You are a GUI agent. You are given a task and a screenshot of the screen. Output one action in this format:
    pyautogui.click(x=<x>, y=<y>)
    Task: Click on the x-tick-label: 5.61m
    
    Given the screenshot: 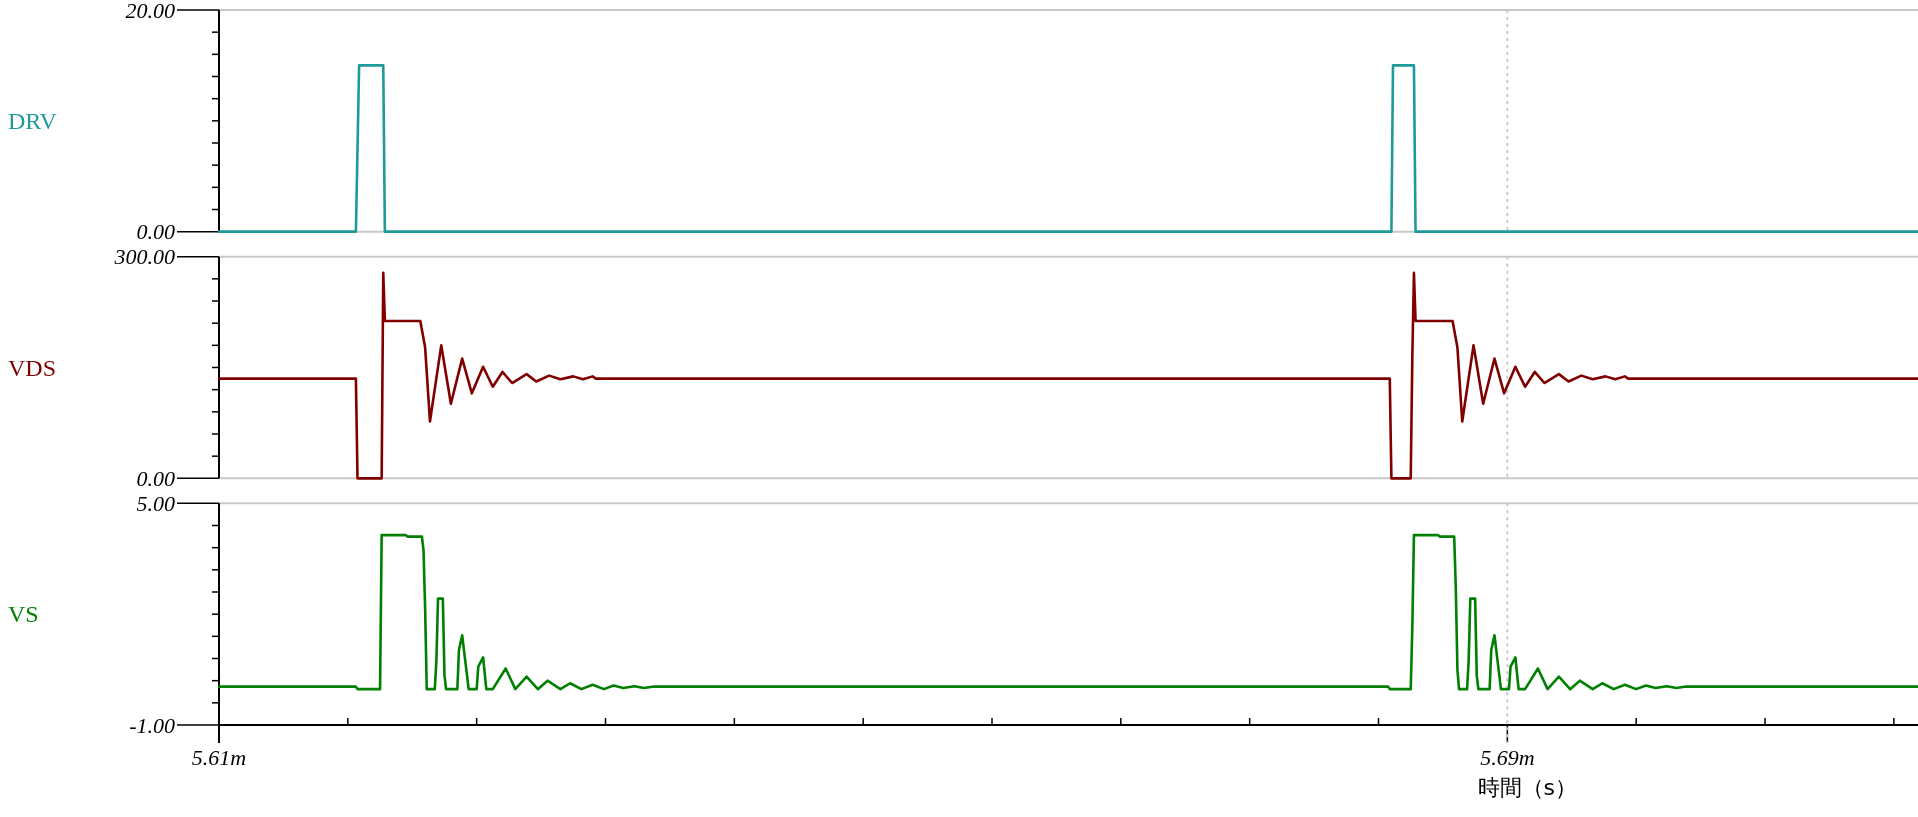 What is the action you would take?
    pyautogui.click(x=219, y=757)
    